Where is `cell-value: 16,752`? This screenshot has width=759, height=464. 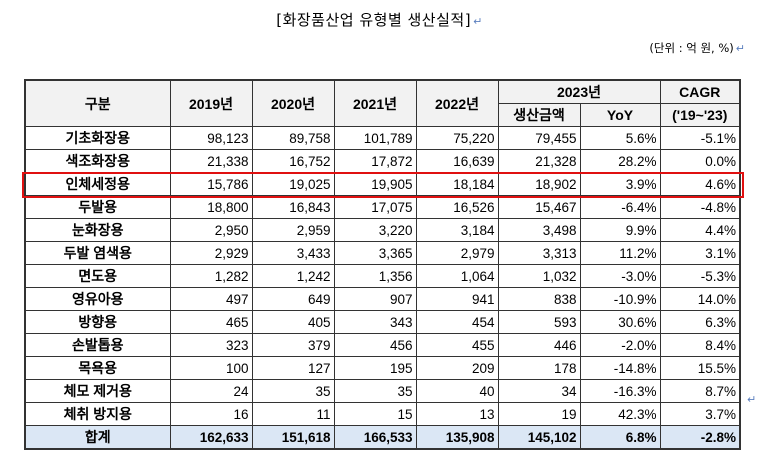 cell-value: 16,752 is located at coordinates (293, 161).